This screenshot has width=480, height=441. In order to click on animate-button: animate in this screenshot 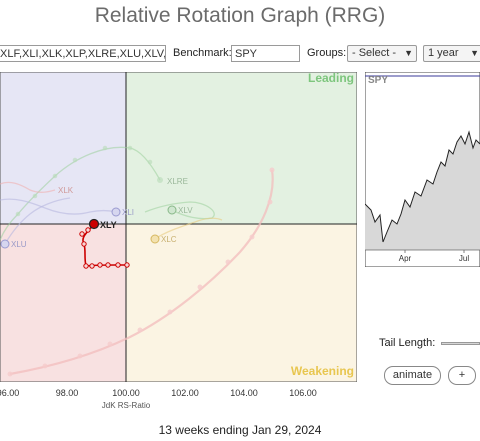, I will do `click(412, 375)`.